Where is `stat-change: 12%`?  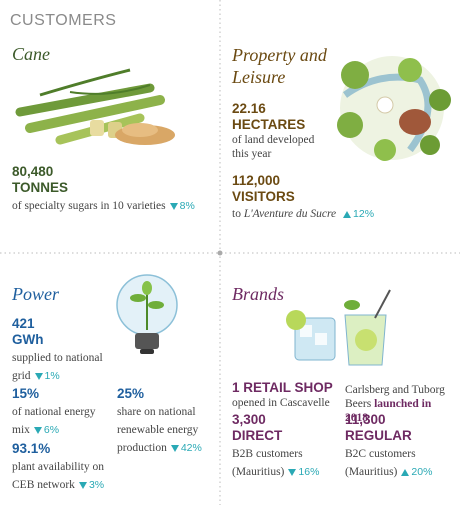 stat-change: 12% is located at coordinates (358, 214).